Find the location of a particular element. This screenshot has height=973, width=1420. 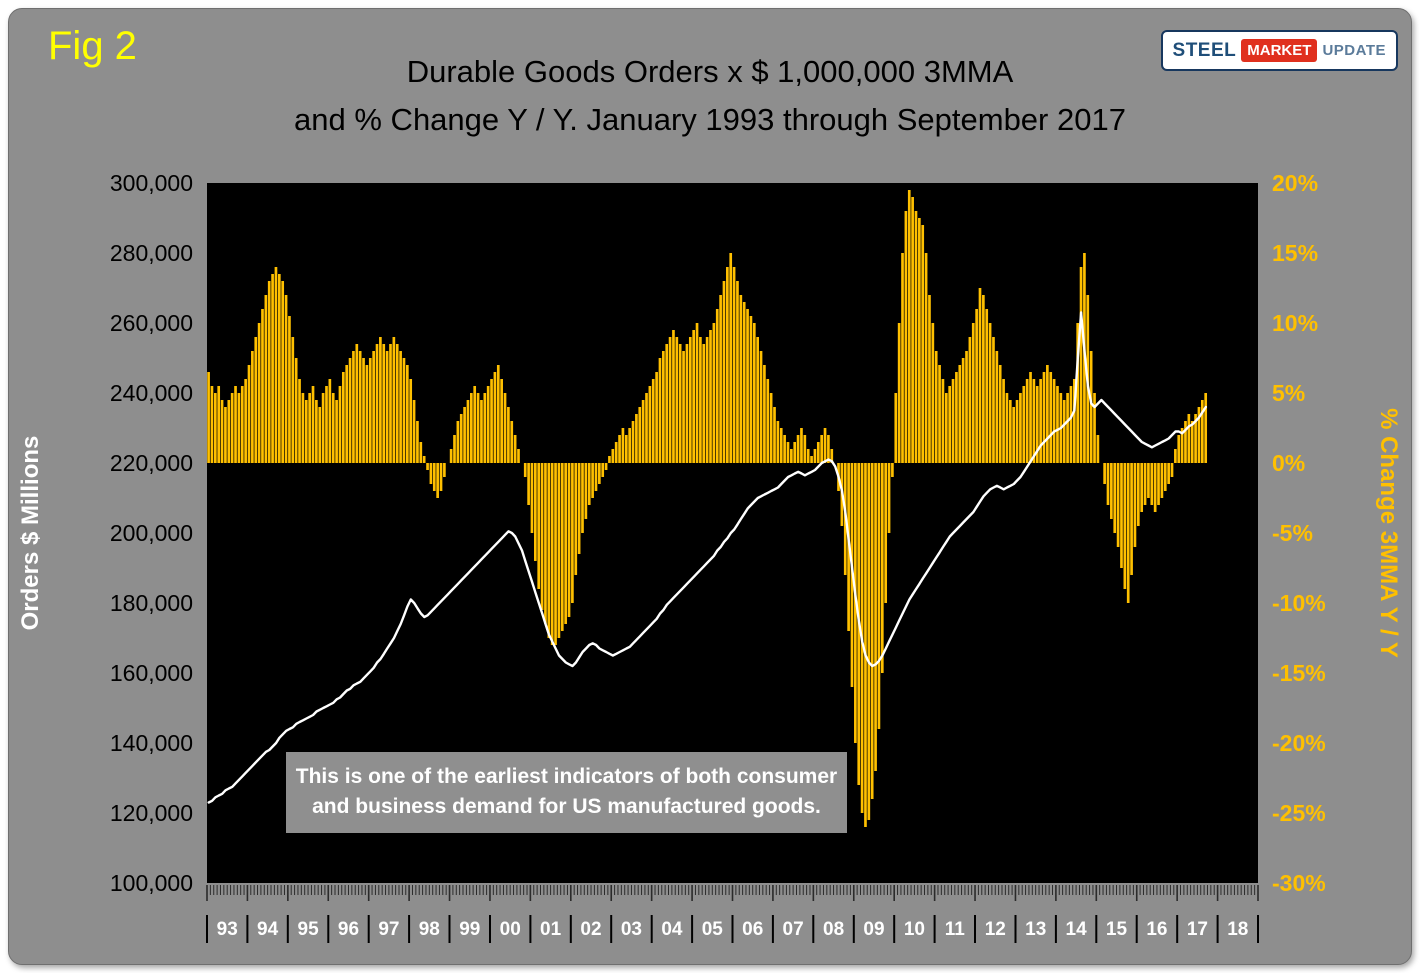

svg-text: -20% is located at coordinates (1299, 743).